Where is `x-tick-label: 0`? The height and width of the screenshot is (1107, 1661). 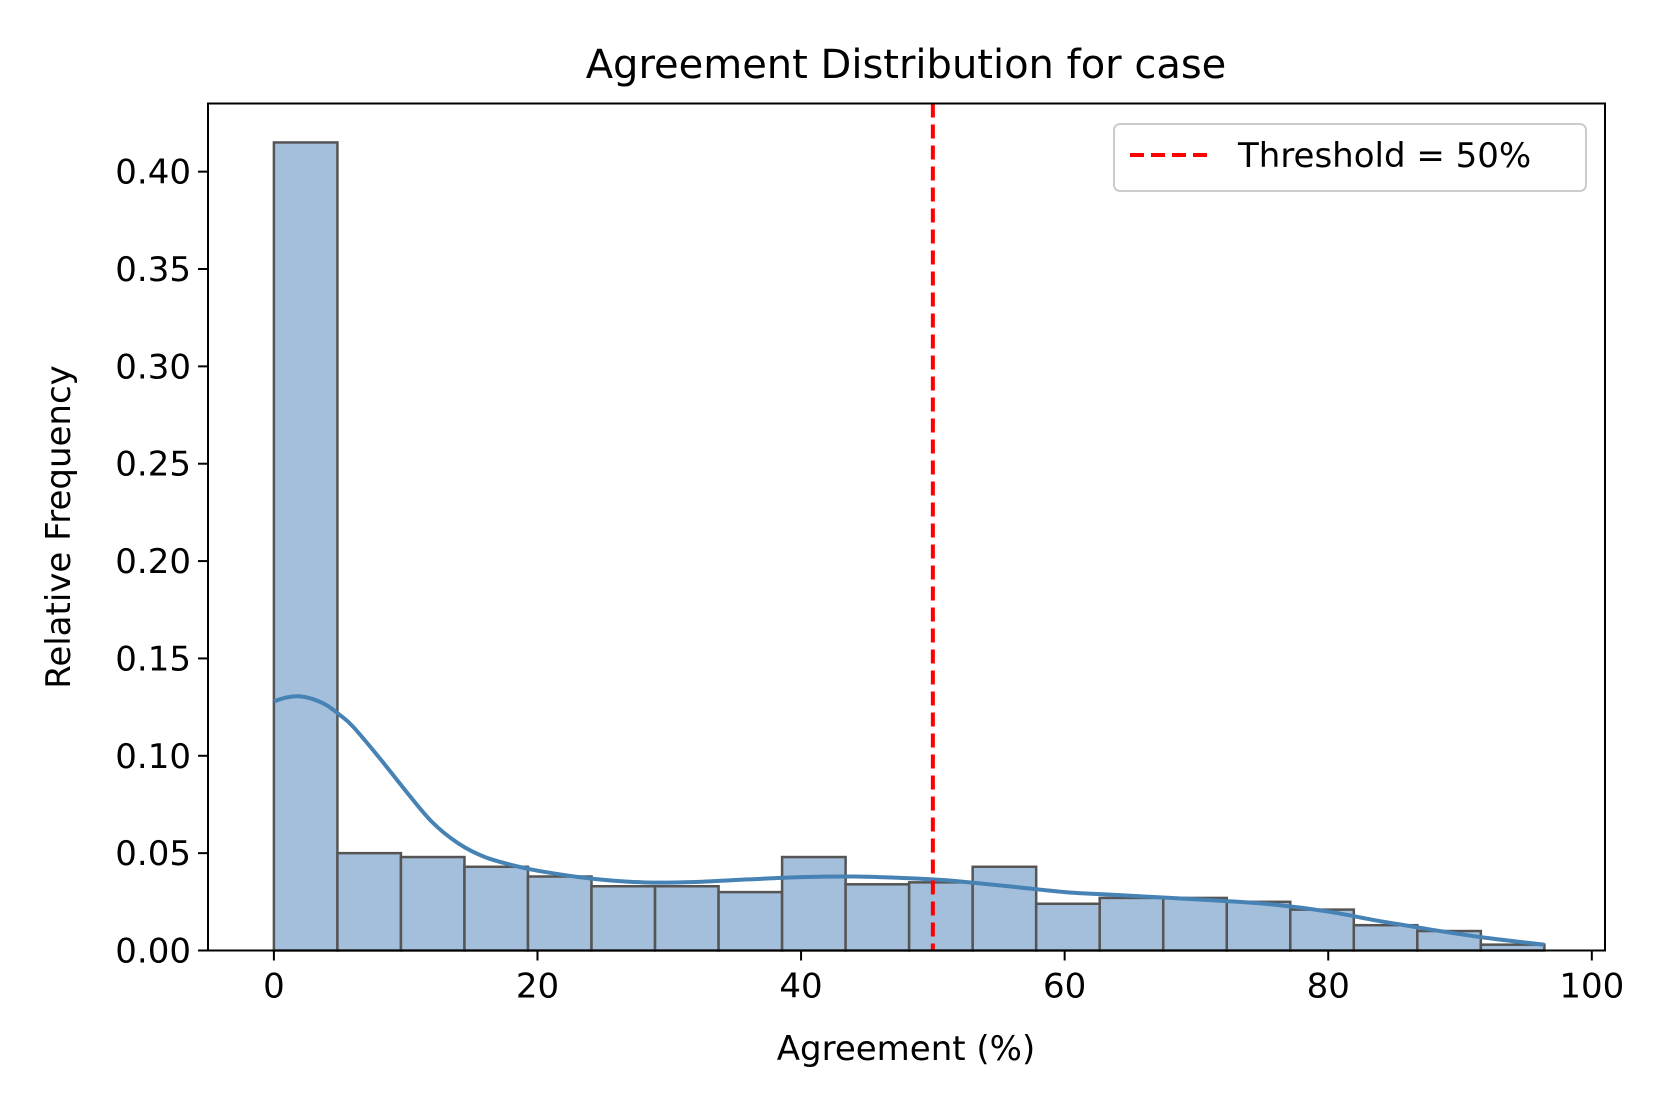 x-tick-label: 0 is located at coordinates (274, 987).